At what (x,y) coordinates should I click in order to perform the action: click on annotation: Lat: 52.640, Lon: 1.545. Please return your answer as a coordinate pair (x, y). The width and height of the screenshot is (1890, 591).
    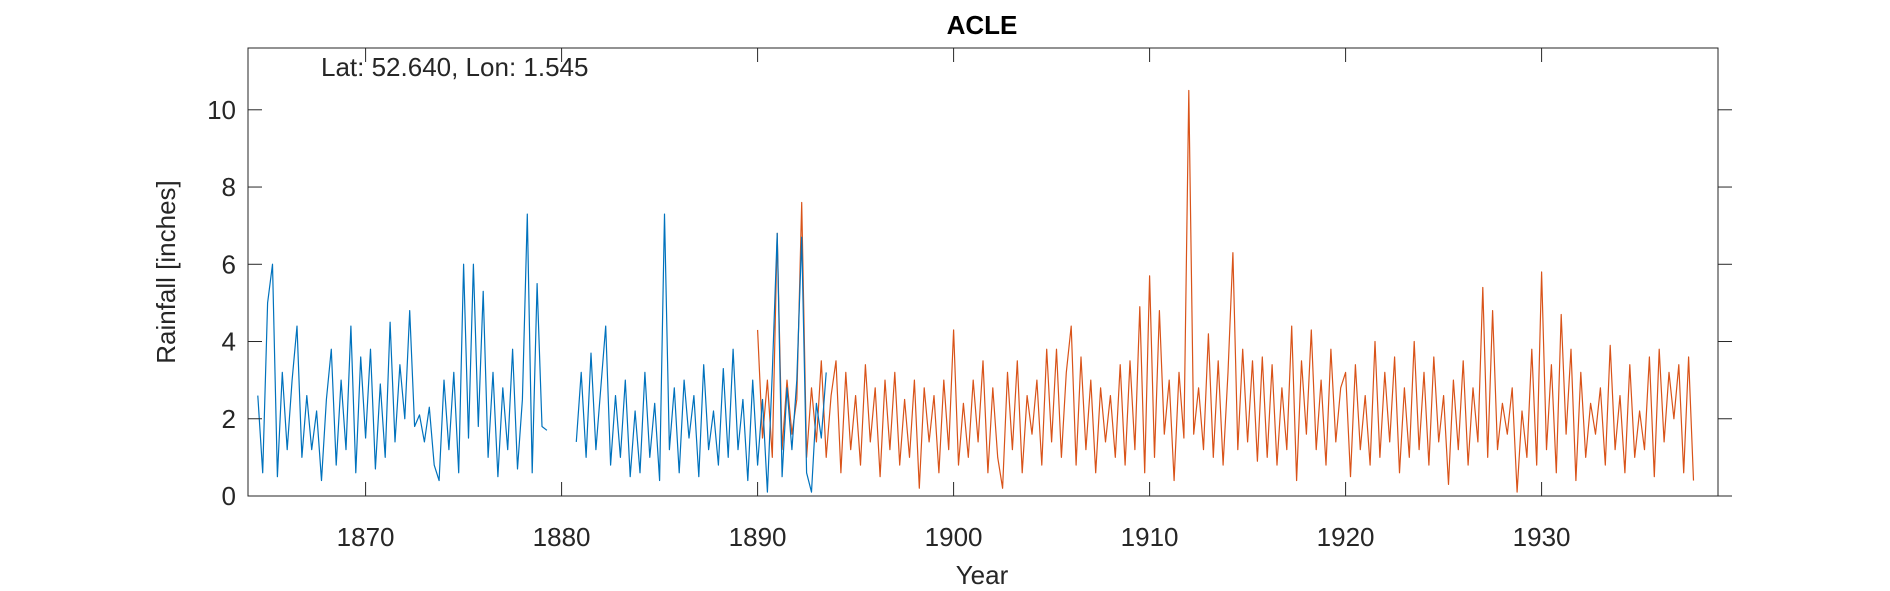
    Looking at the image, I should click on (454, 67).